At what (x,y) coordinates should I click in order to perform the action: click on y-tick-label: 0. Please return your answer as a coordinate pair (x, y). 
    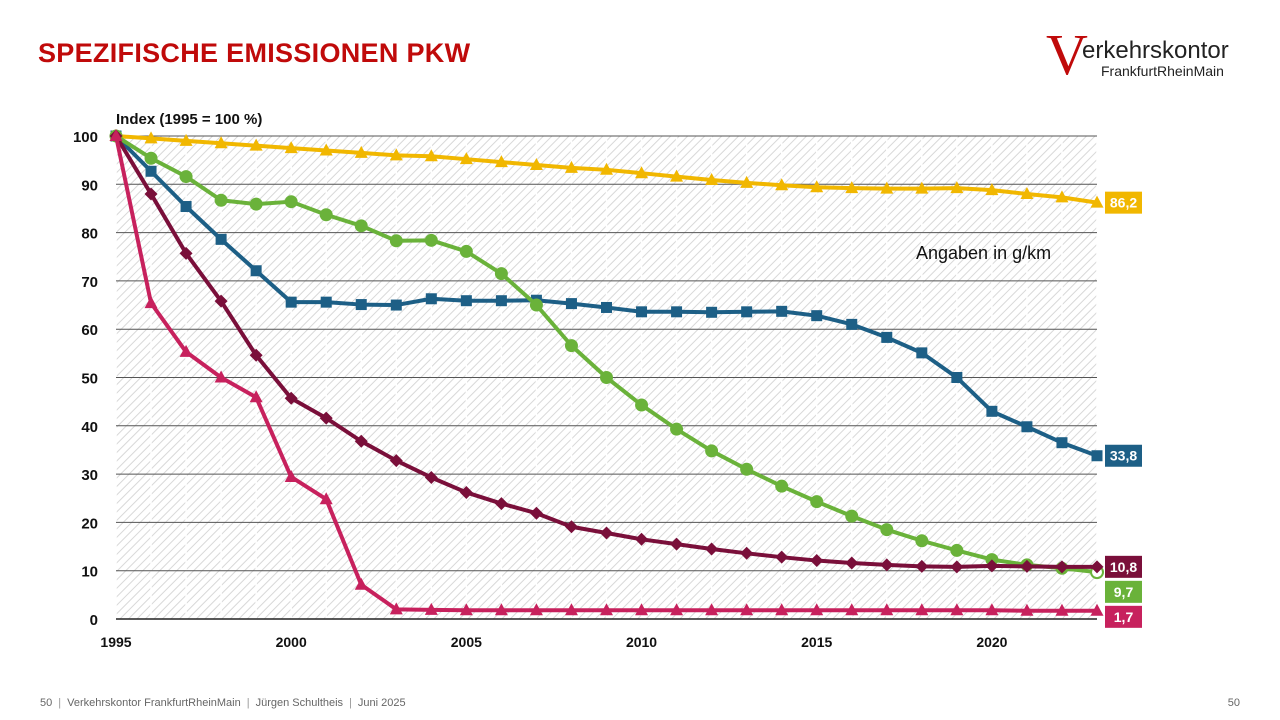
    Looking at the image, I should click on (94, 620).